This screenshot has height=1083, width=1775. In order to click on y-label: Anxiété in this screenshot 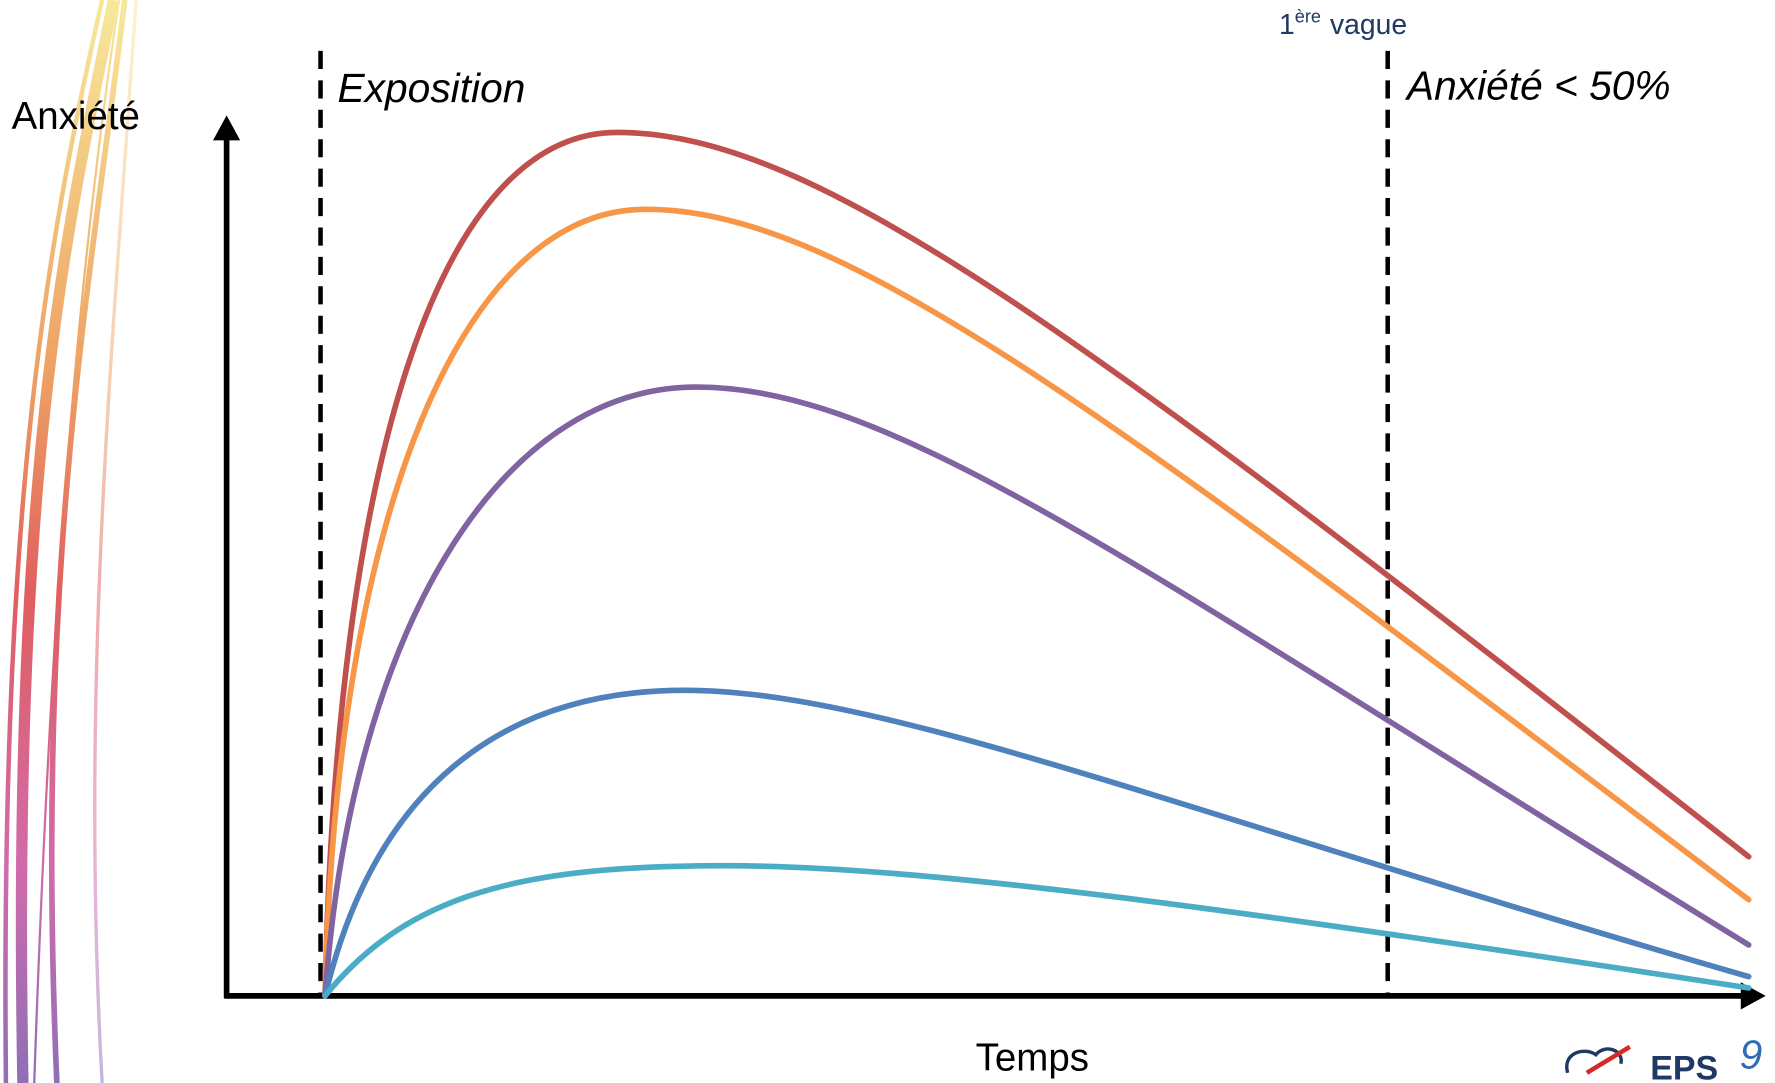, I will do `click(76, 116)`.